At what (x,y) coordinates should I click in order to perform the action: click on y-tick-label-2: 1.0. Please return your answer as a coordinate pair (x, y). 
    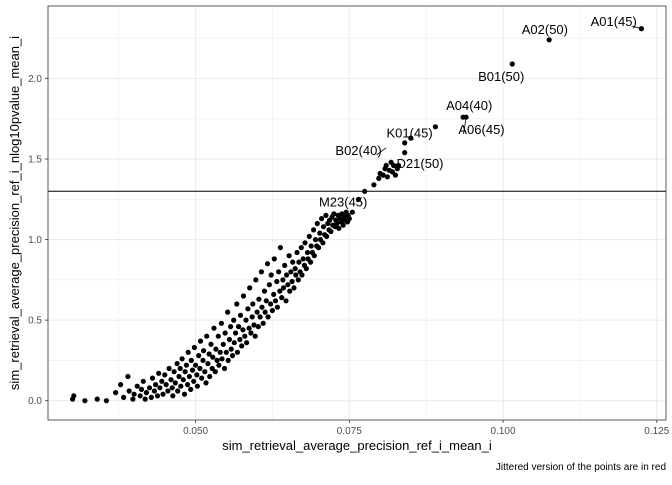
    Looking at the image, I should click on (35, 240).